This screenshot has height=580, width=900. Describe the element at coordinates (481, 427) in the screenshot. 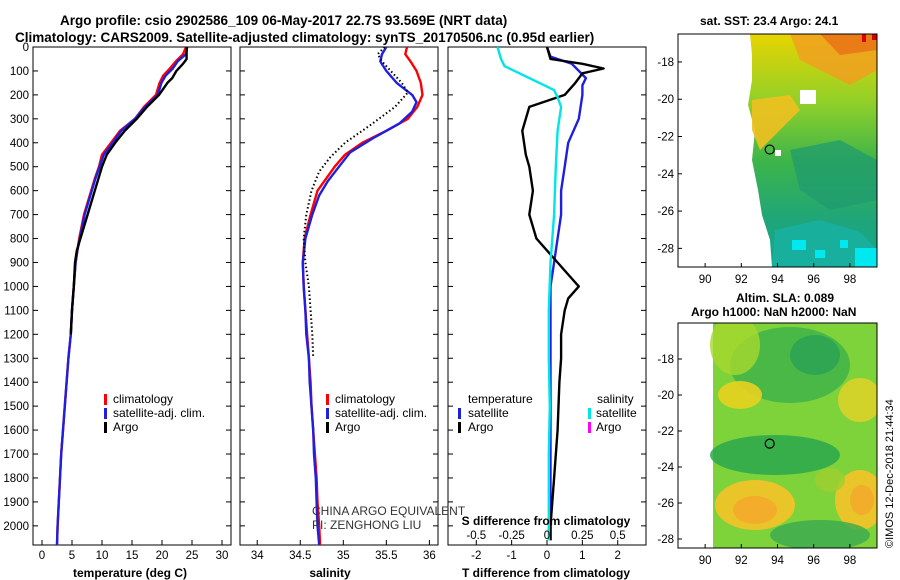

I see `legend-label-t-argo: Argo` at that location.